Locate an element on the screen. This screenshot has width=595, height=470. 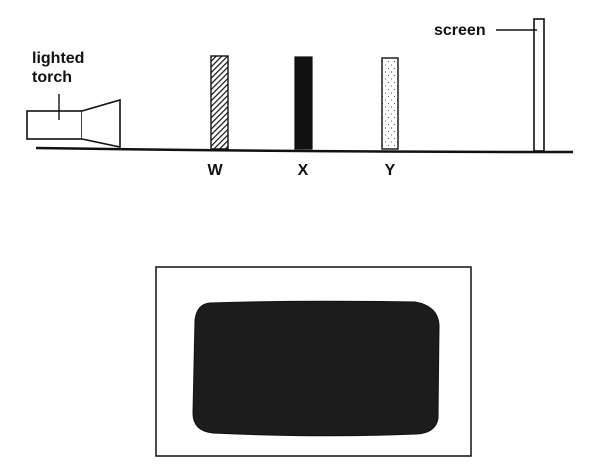
torch-icon is located at coordinates (73, 121).